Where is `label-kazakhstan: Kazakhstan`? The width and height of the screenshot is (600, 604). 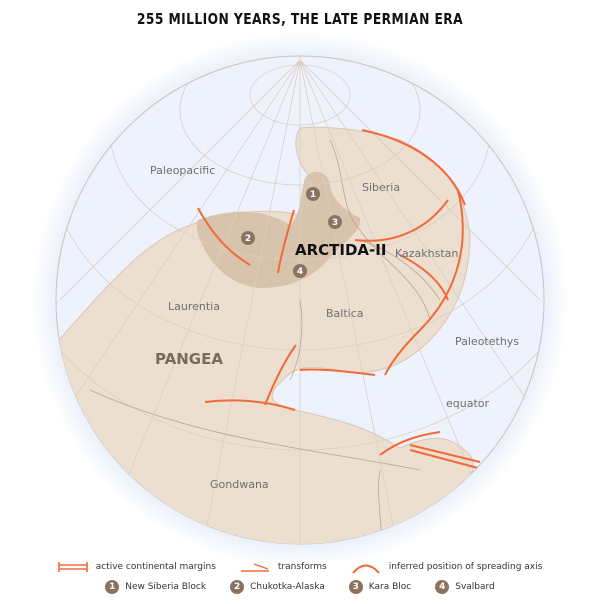
label-kazakhstan: Kazakhstan is located at coordinates (426, 253).